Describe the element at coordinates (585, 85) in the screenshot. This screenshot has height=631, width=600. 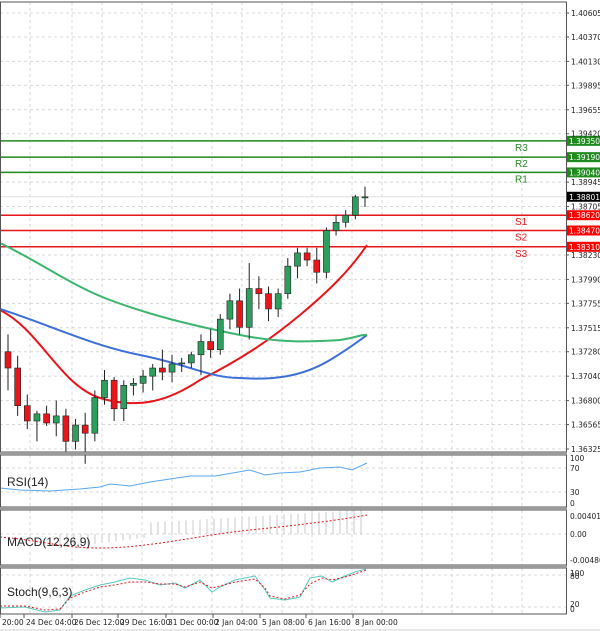
I see `svg-text: 1.39895` at that location.